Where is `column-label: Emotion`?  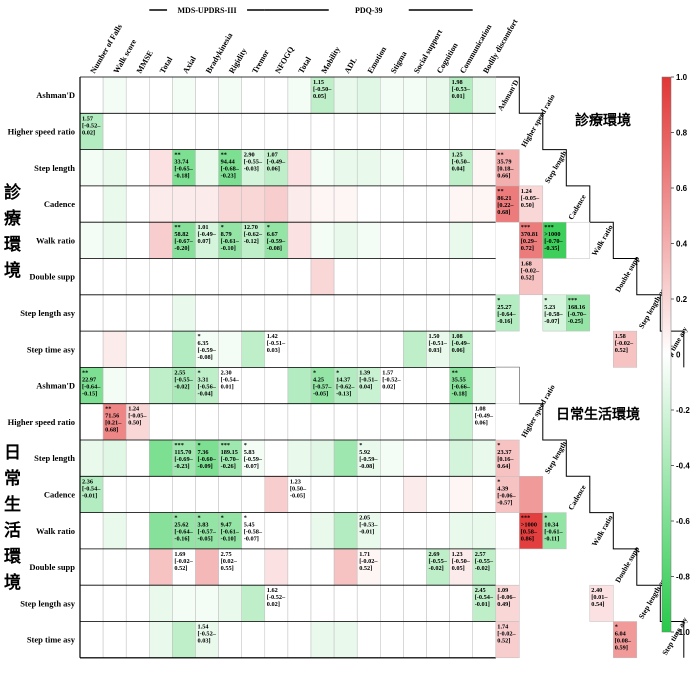 column-label: Emotion is located at coordinates (377, 60).